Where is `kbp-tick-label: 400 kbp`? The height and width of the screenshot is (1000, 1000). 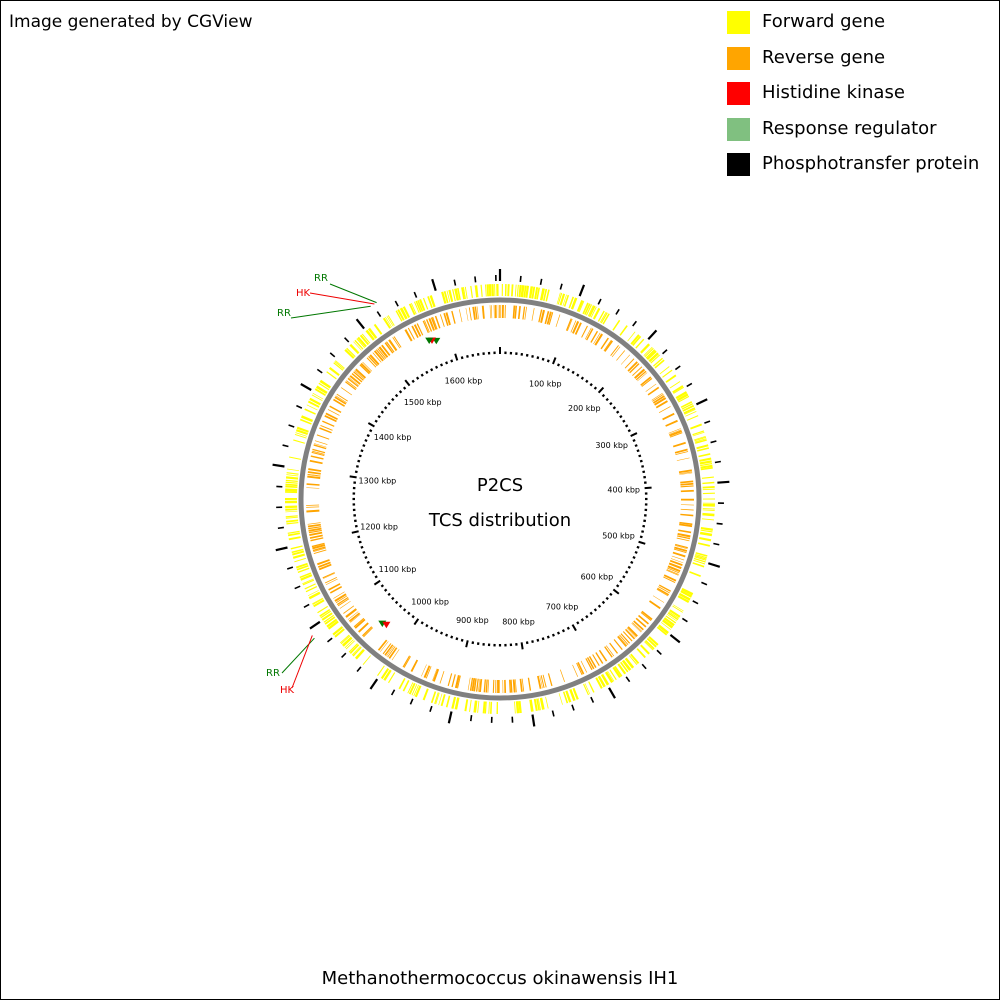 kbp-tick-label: 400 kbp is located at coordinates (623, 490).